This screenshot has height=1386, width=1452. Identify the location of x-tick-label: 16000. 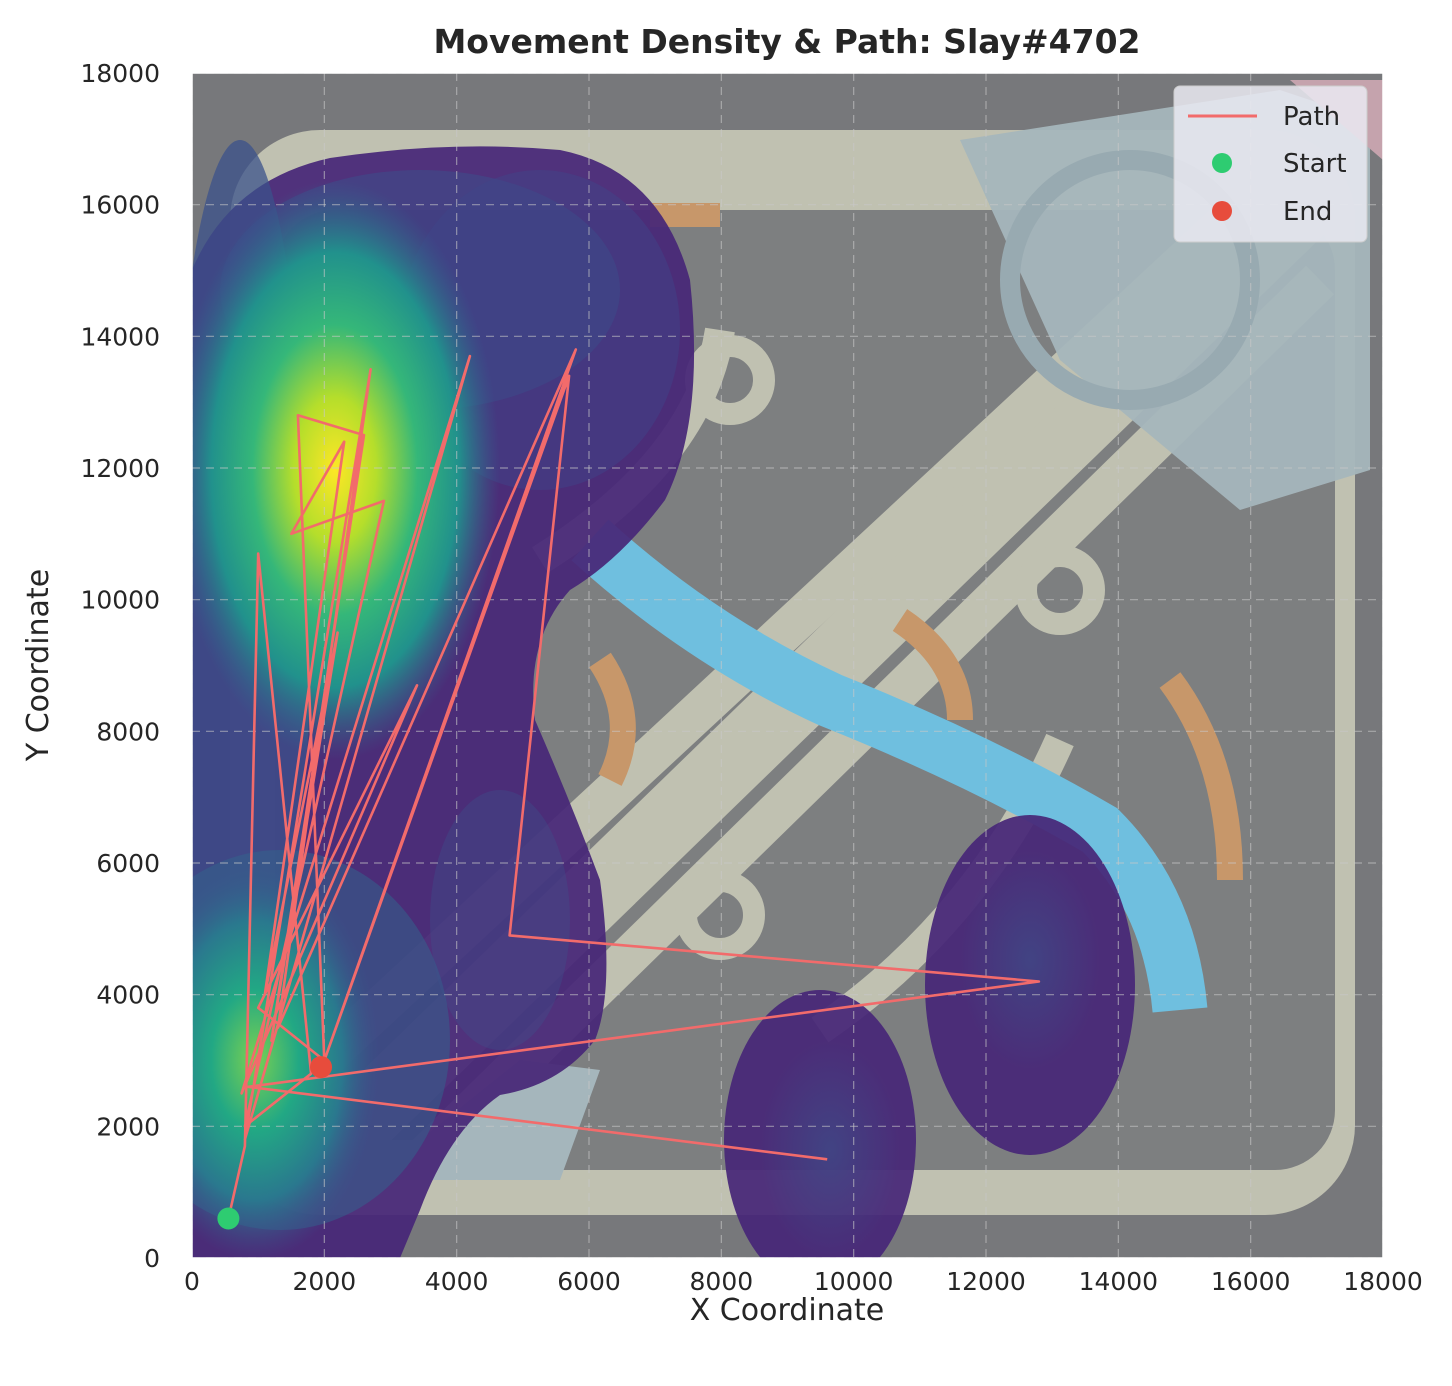
(1251, 1281).